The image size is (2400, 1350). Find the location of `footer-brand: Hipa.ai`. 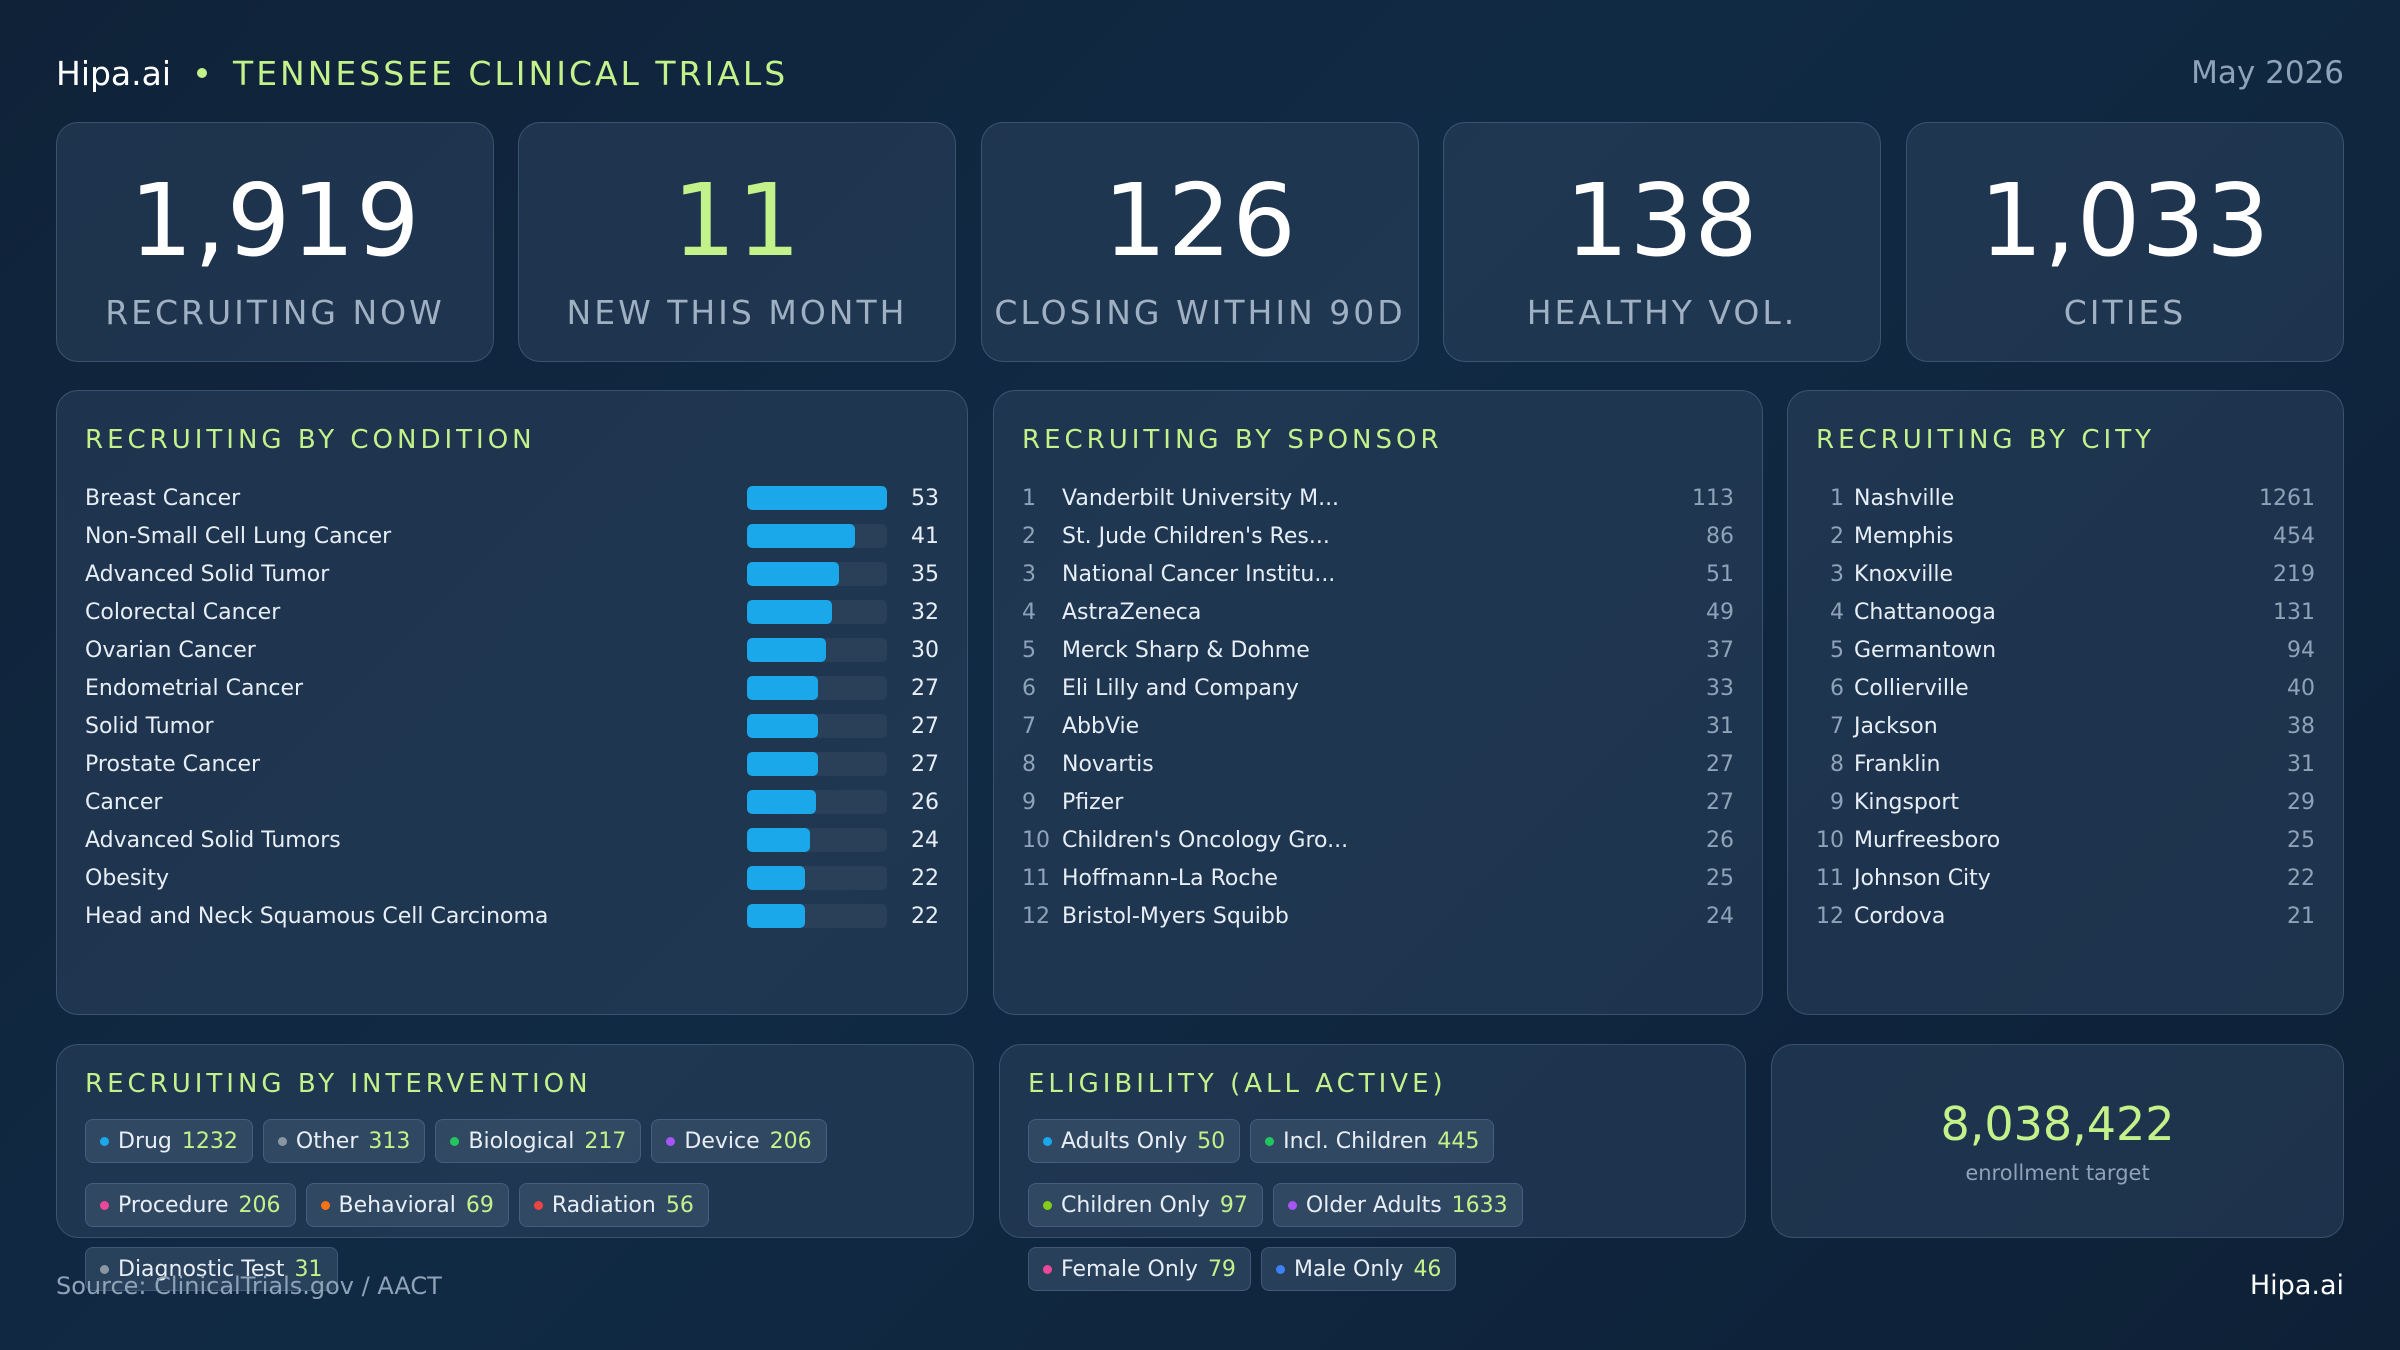

footer-brand: Hipa.ai is located at coordinates (2296, 1285).